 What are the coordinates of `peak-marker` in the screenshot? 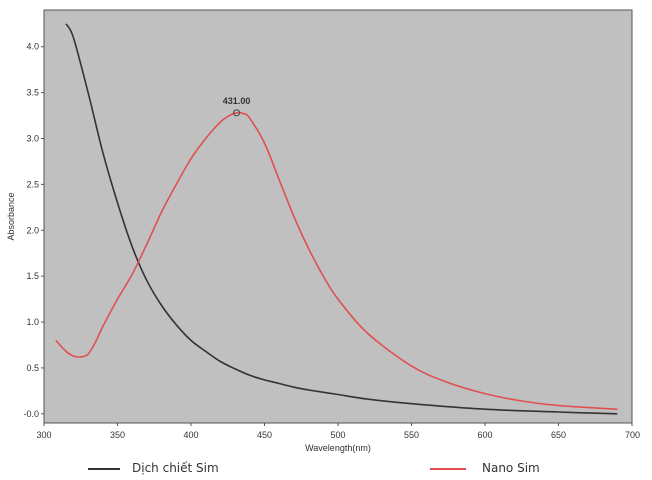 It's located at (236, 113).